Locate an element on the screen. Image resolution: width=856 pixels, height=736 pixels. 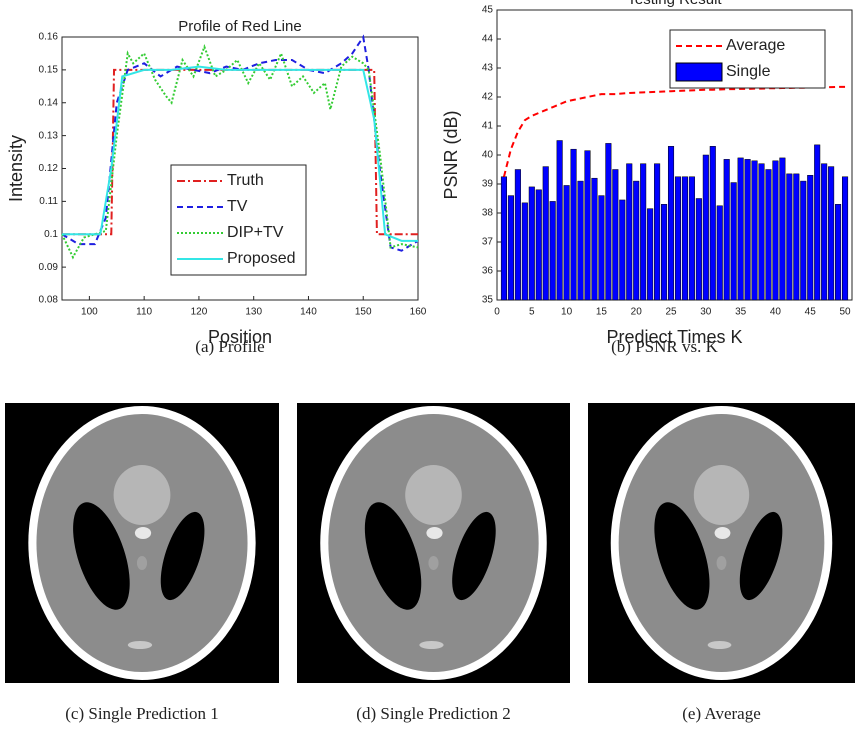
x-axis-label: Position is located at coordinates (240, 337).